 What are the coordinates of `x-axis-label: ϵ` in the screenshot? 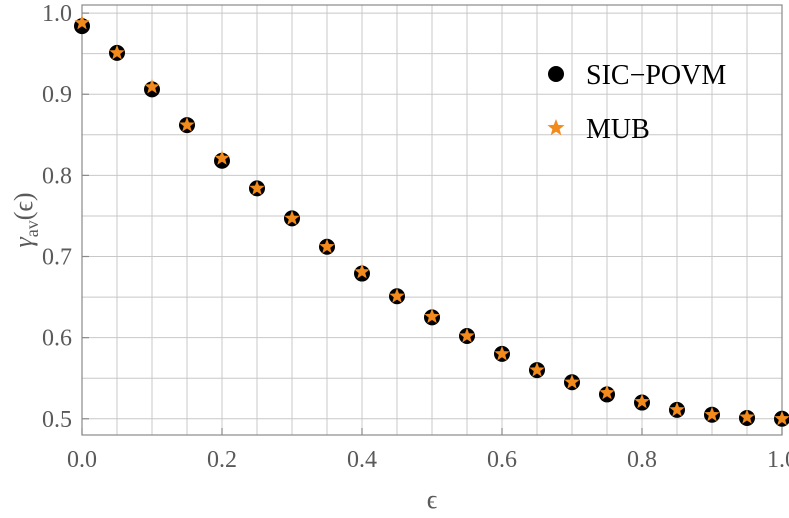 It's located at (432, 499).